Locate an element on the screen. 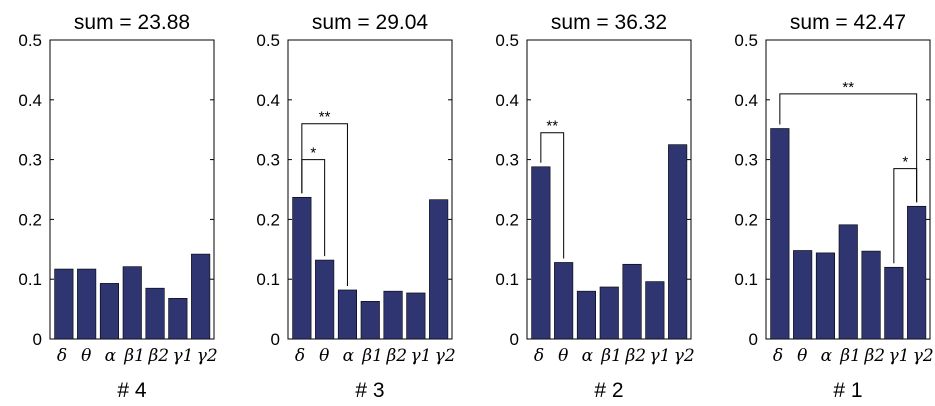 The height and width of the screenshot is (406, 935). chart-title: sum = 36.32 is located at coordinates (609, 22).